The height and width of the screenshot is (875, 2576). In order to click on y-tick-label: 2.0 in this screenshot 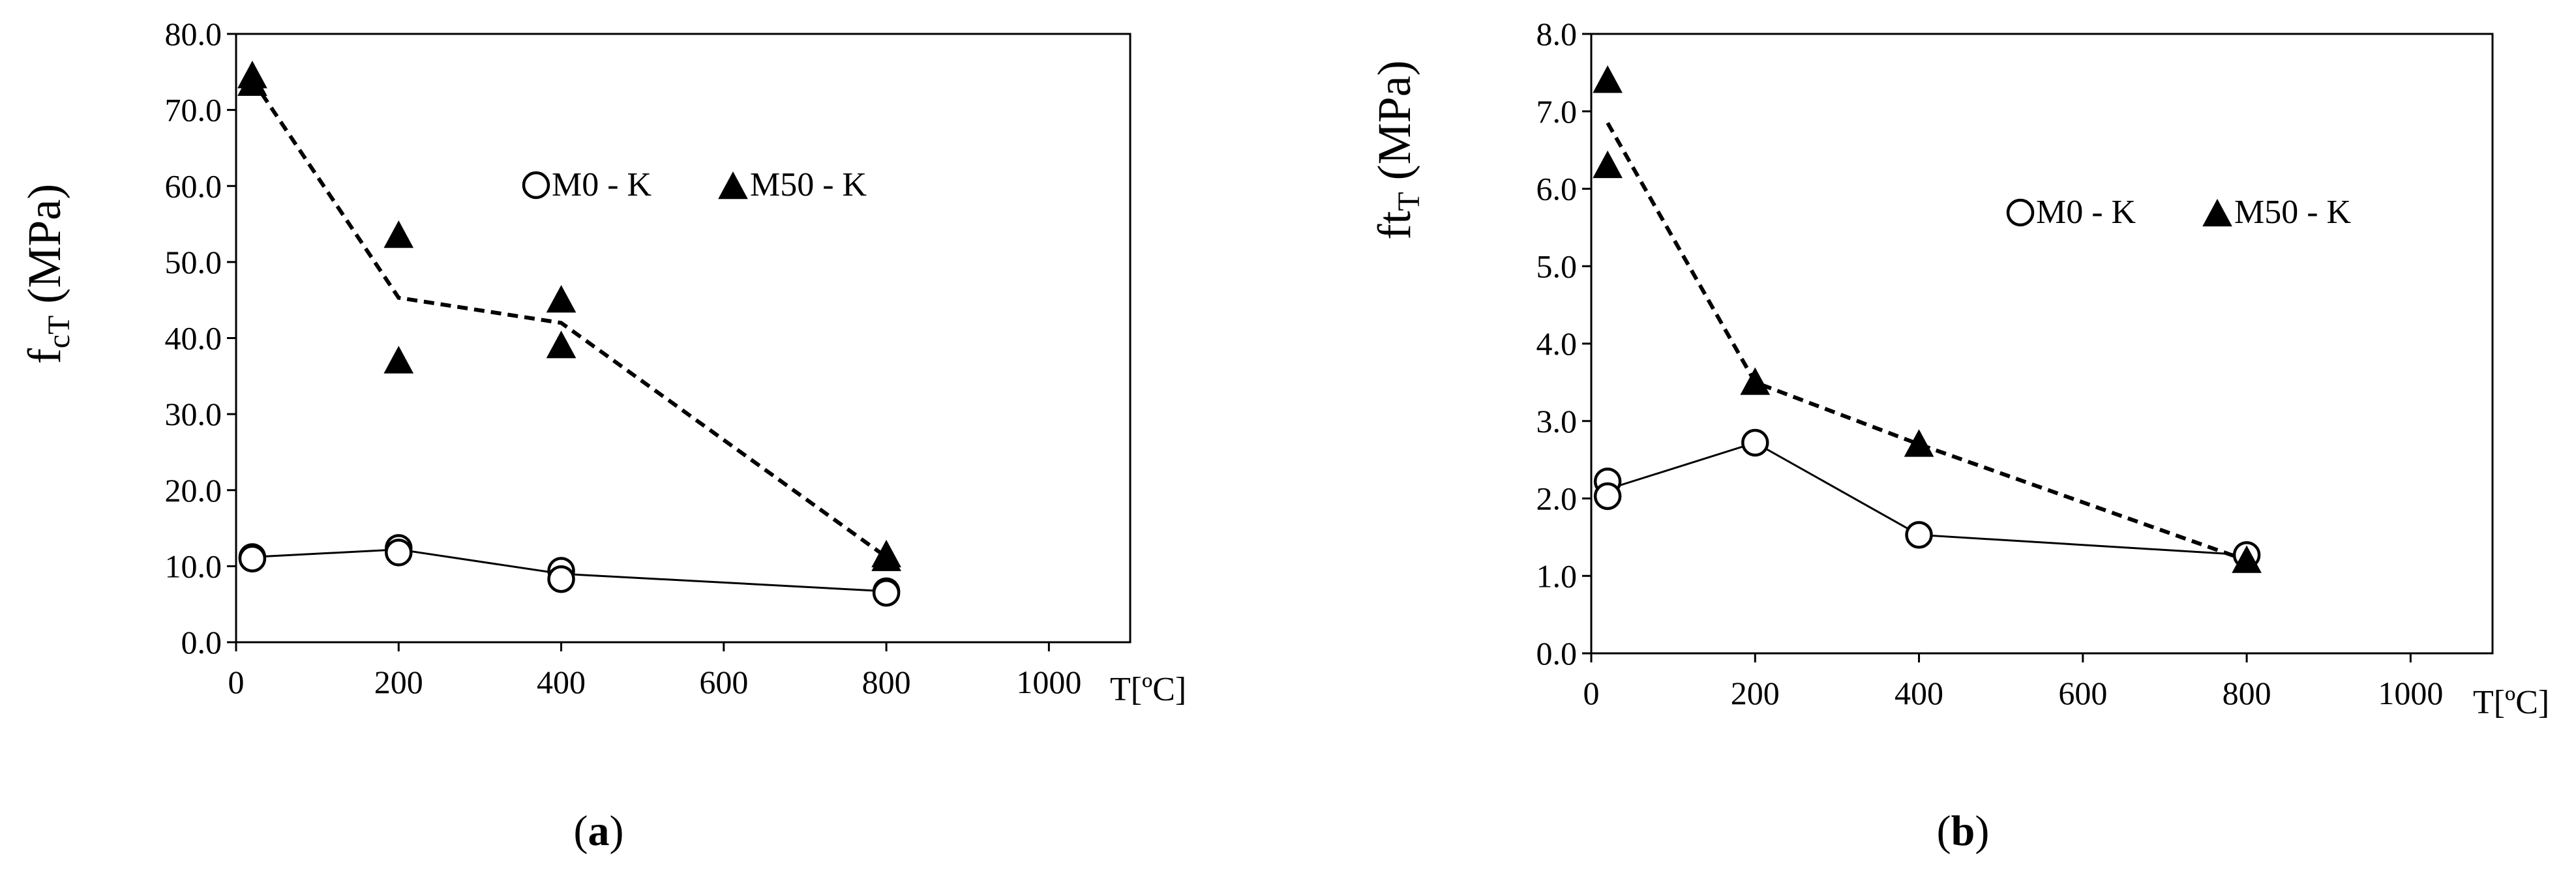, I will do `click(1557, 499)`.